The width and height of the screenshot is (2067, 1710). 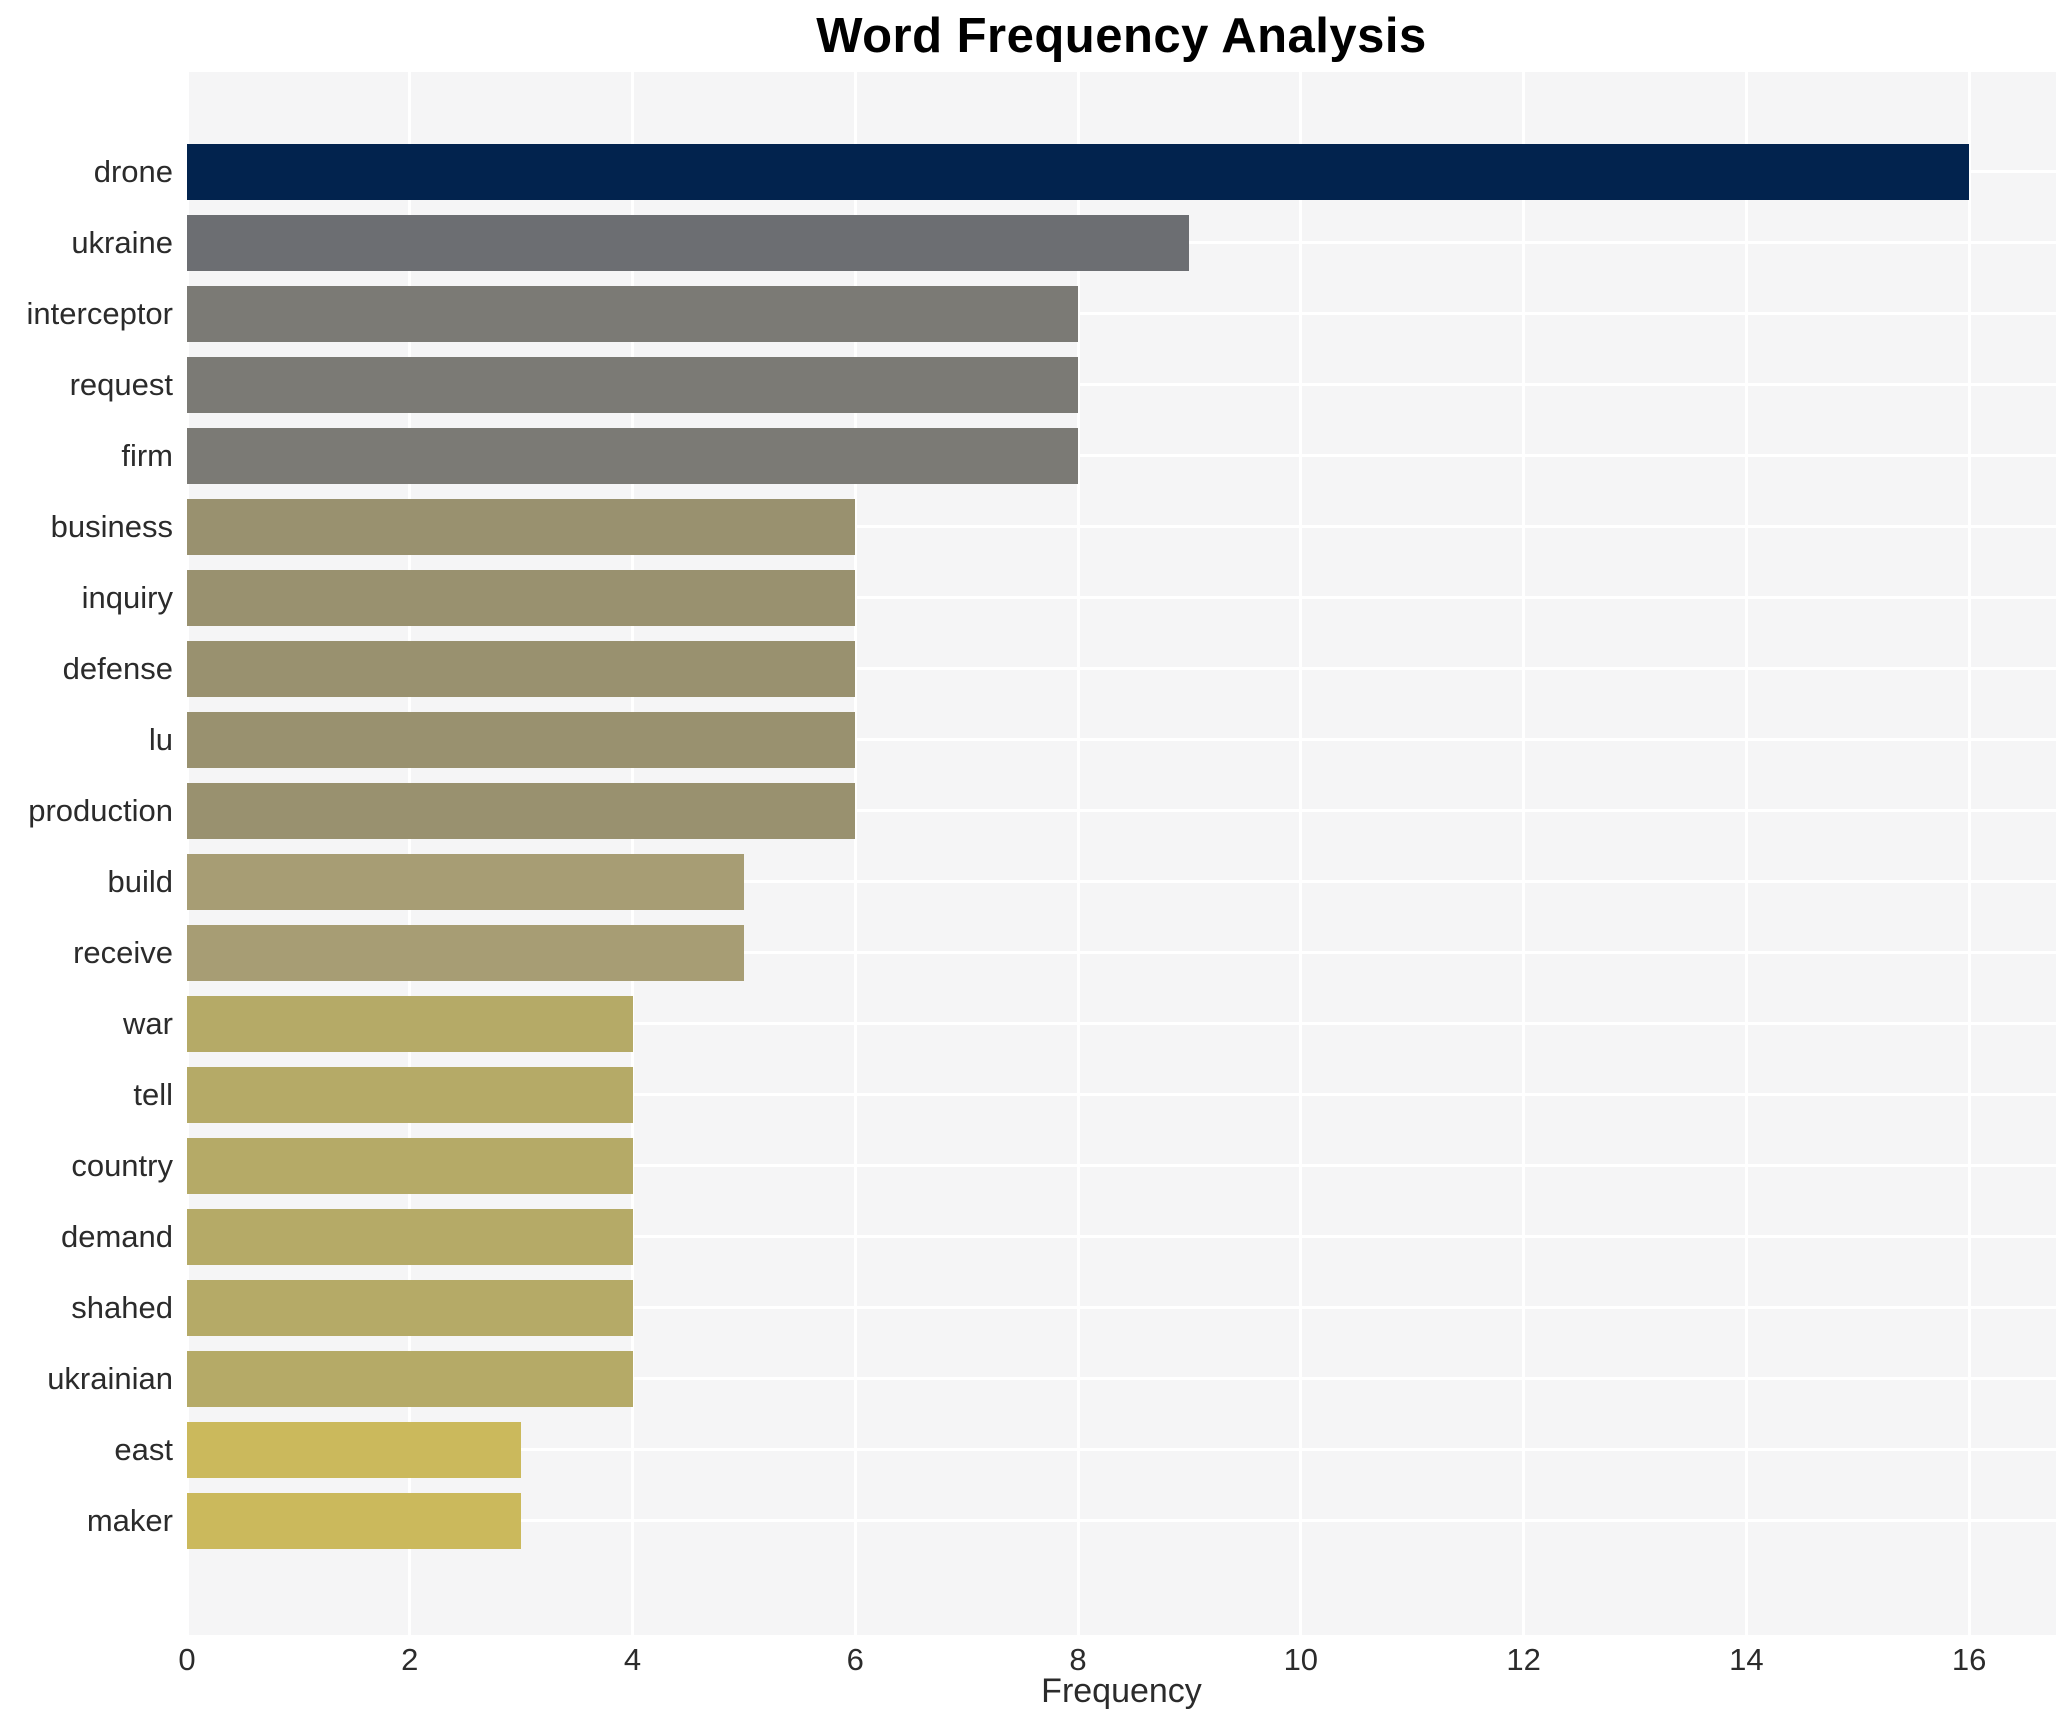 What do you see at coordinates (1746, 1659) in the screenshot?
I see `x-tick-label: 14` at bounding box center [1746, 1659].